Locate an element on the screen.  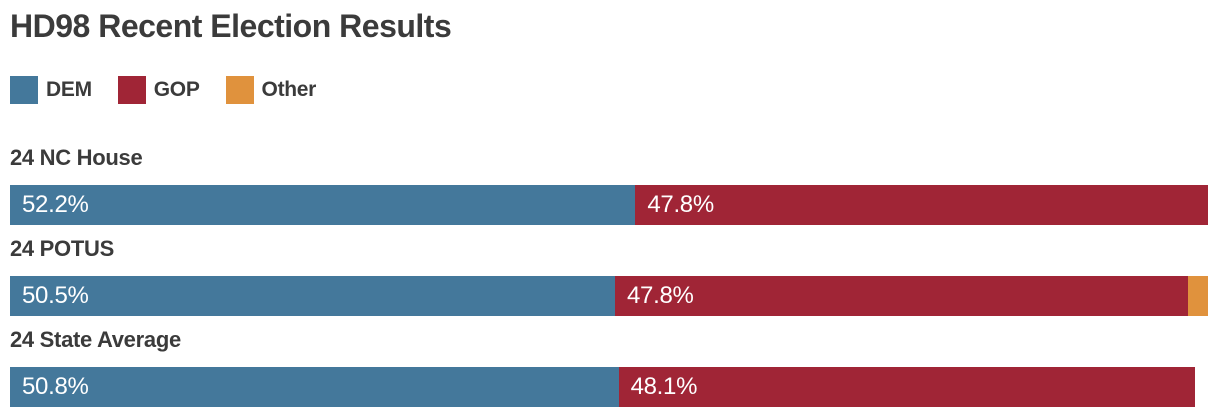
legend-label: GOP is located at coordinates (176, 89).